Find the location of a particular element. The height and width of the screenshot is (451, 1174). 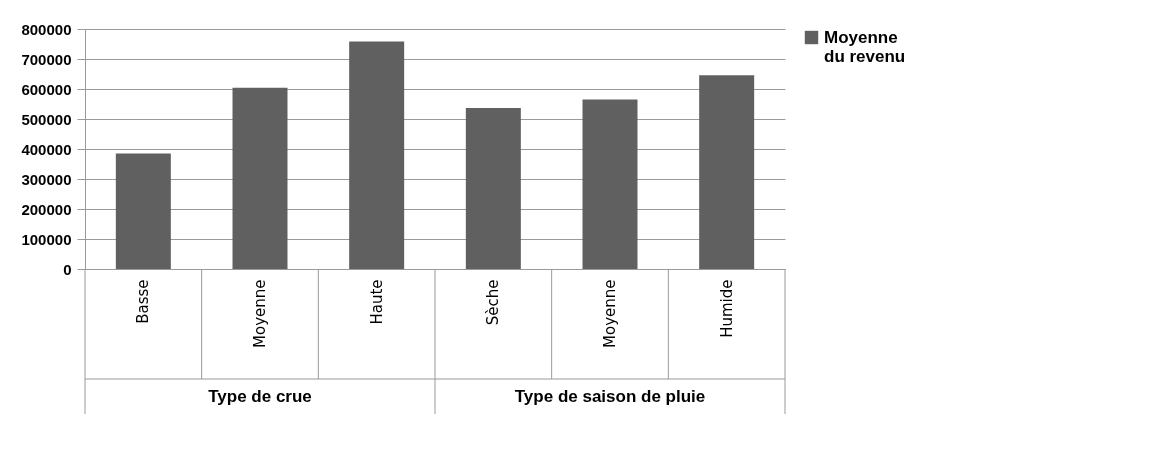

x-tick-label: Basse is located at coordinates (143, 301).